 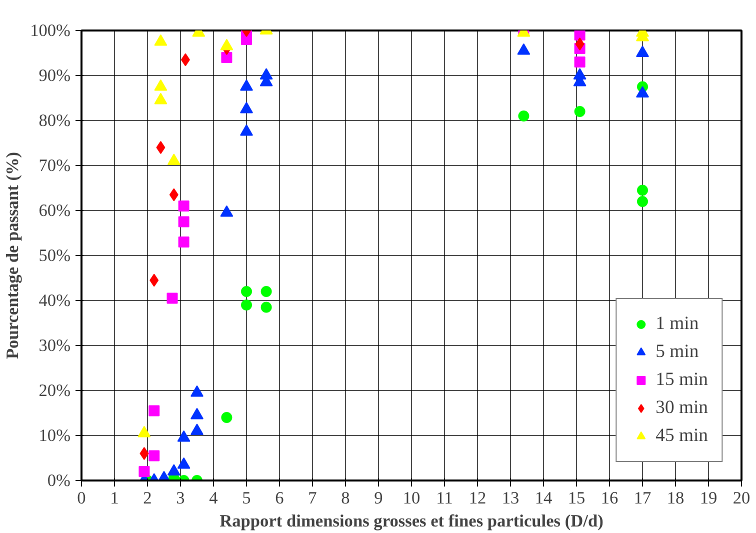 What do you see at coordinates (114, 498) in the screenshot?
I see `x-tick-label: 1` at bounding box center [114, 498].